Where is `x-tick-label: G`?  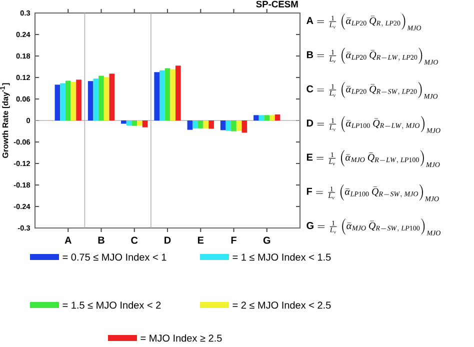
x-tick-label: G is located at coordinates (266, 240).